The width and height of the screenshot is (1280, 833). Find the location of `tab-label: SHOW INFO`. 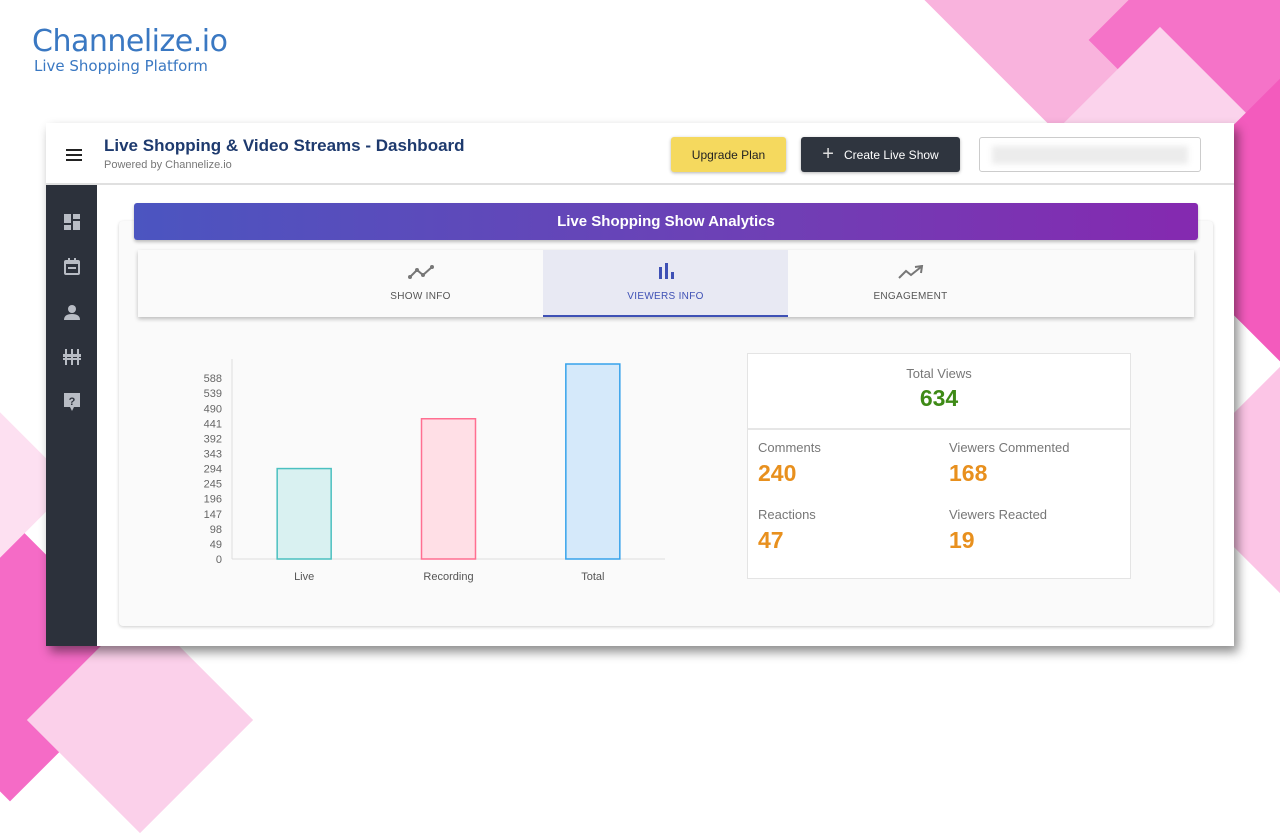

tab-label: SHOW INFO is located at coordinates (420, 296).